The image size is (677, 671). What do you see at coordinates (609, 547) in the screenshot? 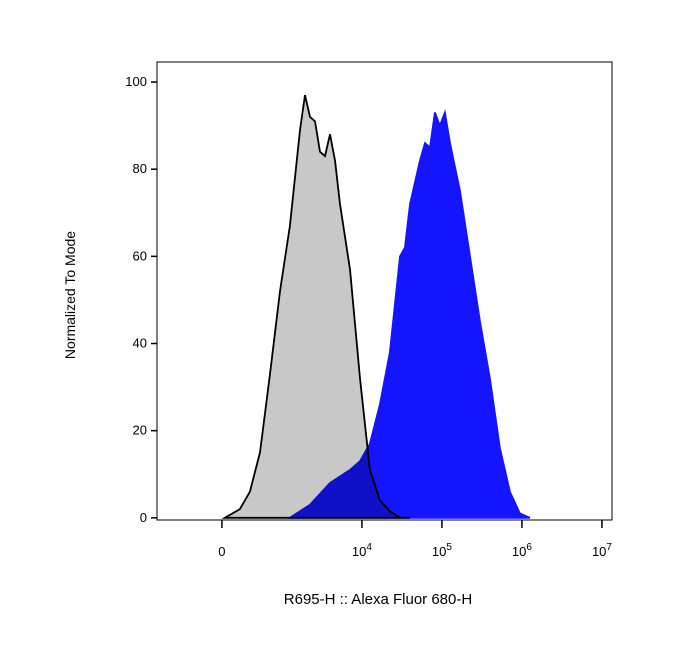
I see `x-tick-exponent: 7` at bounding box center [609, 547].